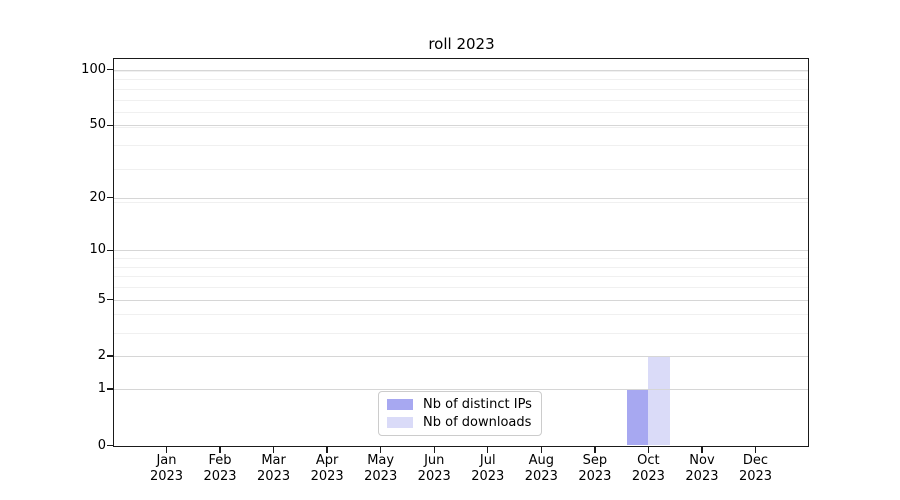  What do you see at coordinates (461, 277) in the screenshot?
I see `gridline-minor-y7` at bounding box center [461, 277].